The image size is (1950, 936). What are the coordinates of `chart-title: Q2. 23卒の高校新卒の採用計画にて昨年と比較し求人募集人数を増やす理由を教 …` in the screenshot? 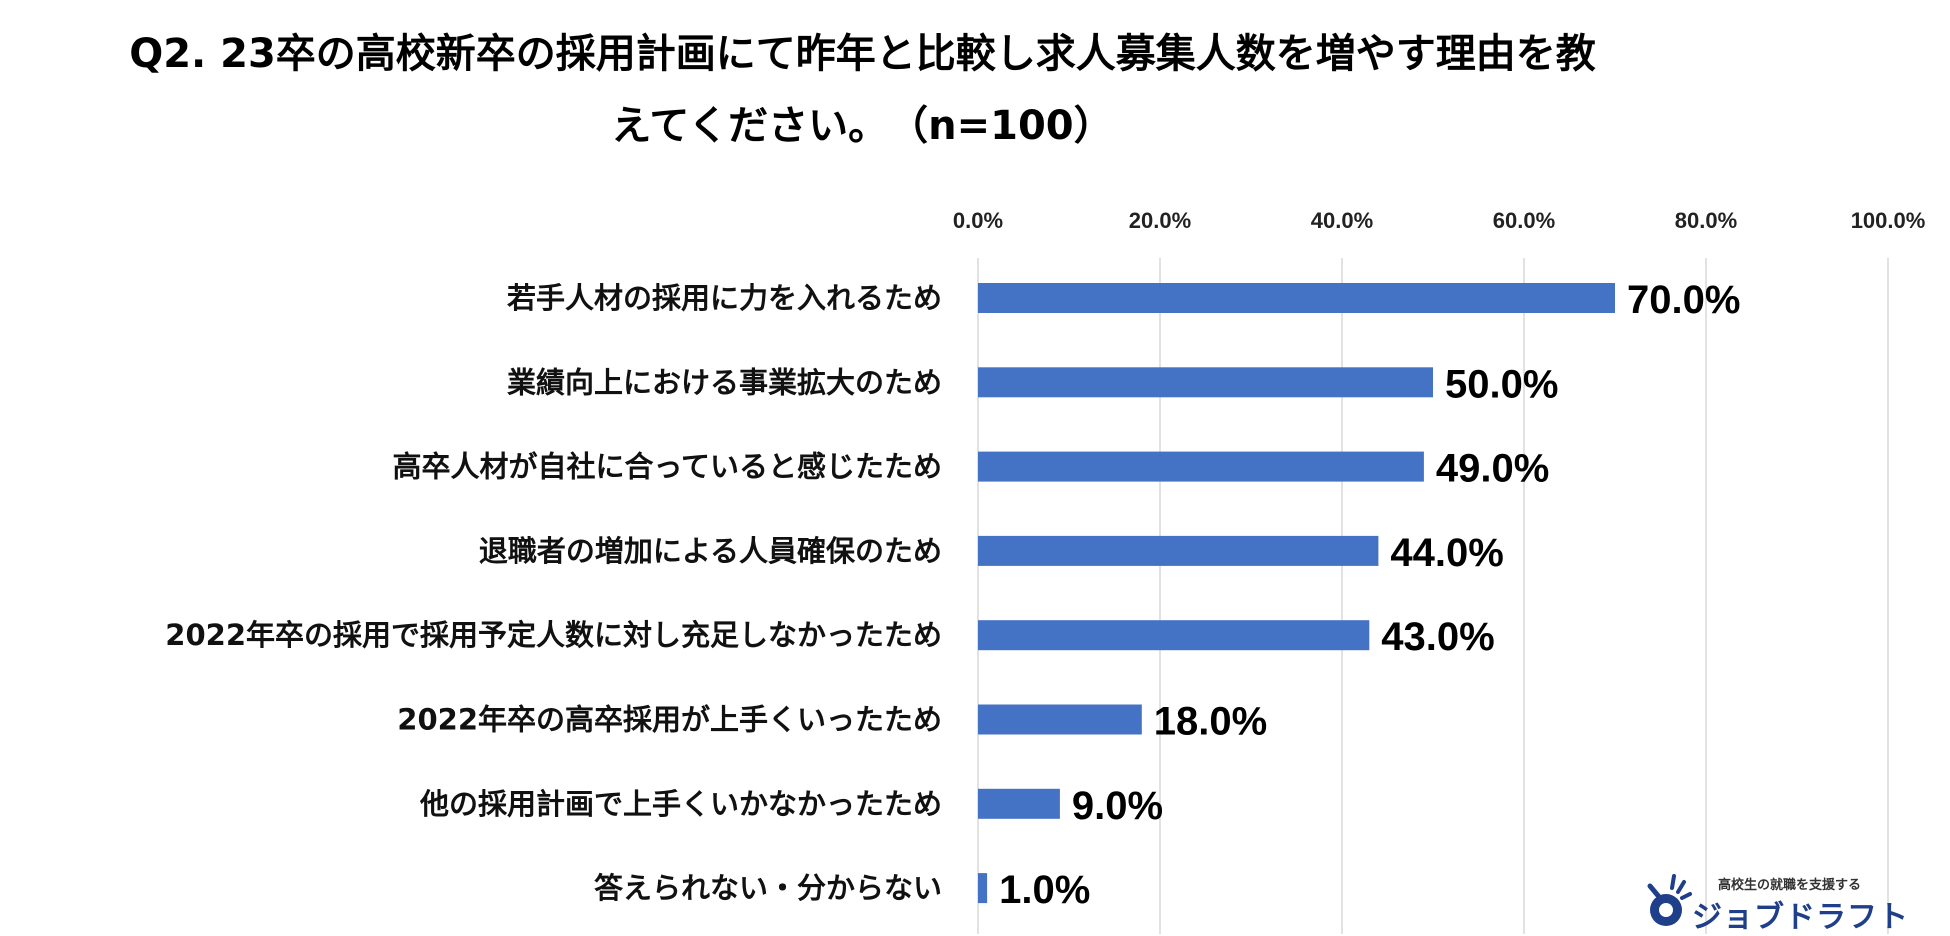 It's located at (862, 90).